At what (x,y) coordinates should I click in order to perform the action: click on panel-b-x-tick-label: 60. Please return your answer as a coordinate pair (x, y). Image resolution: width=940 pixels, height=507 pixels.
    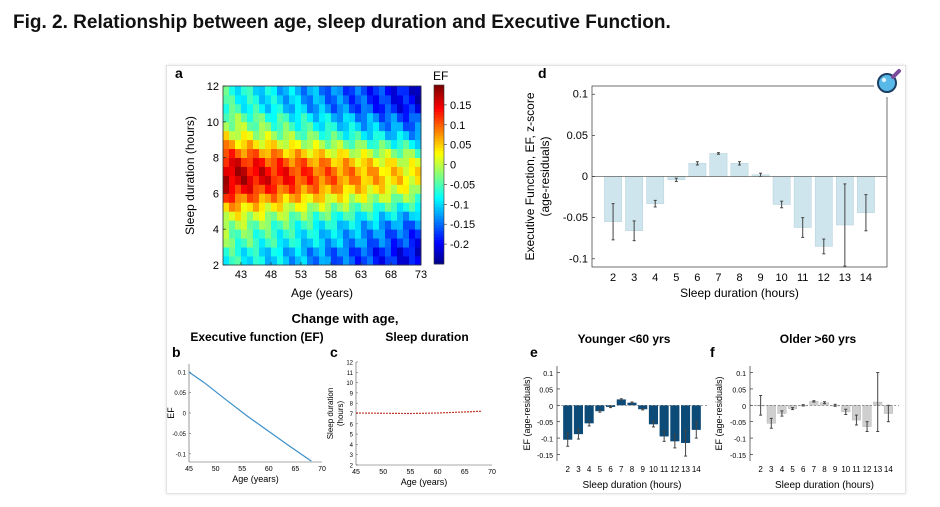
    Looking at the image, I should click on (269, 469).